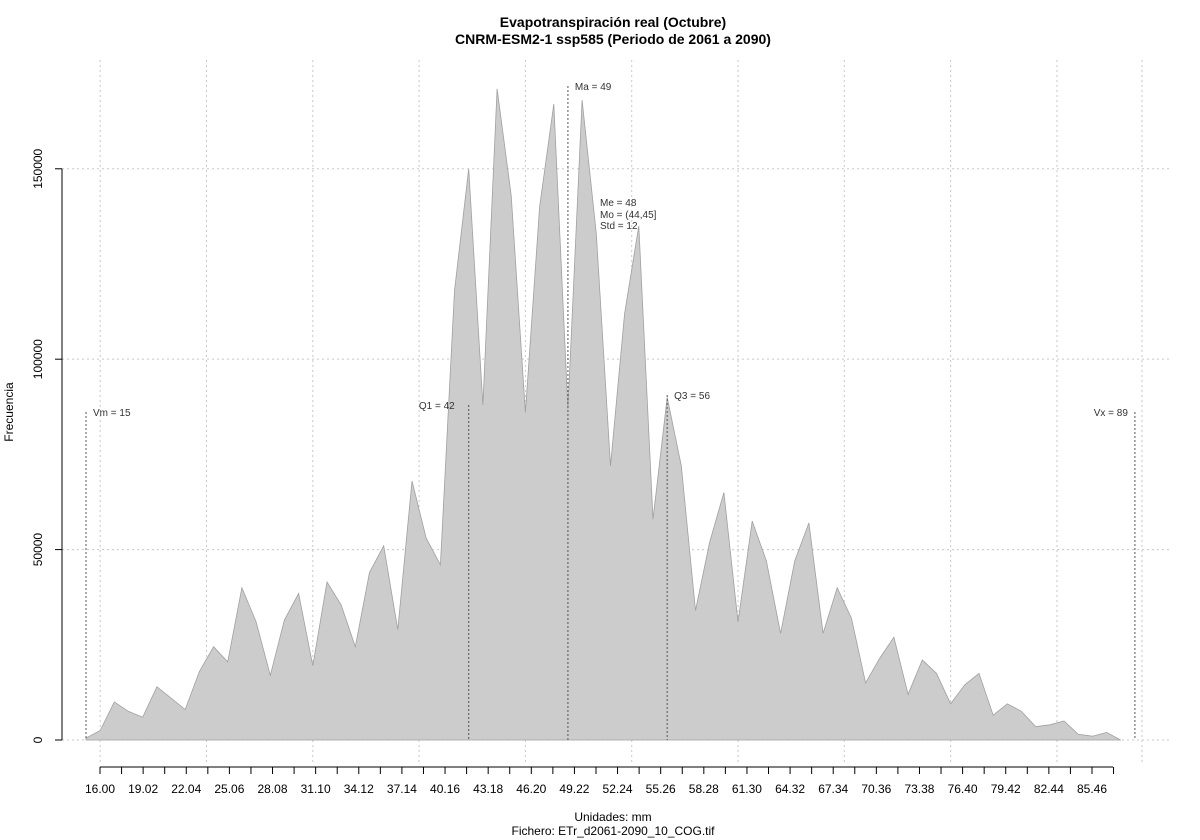 Image resolution: width=1200 pixels, height=840 pixels. What do you see at coordinates (1049, 789) in the screenshot?
I see `x-tick-label: 82.44` at bounding box center [1049, 789].